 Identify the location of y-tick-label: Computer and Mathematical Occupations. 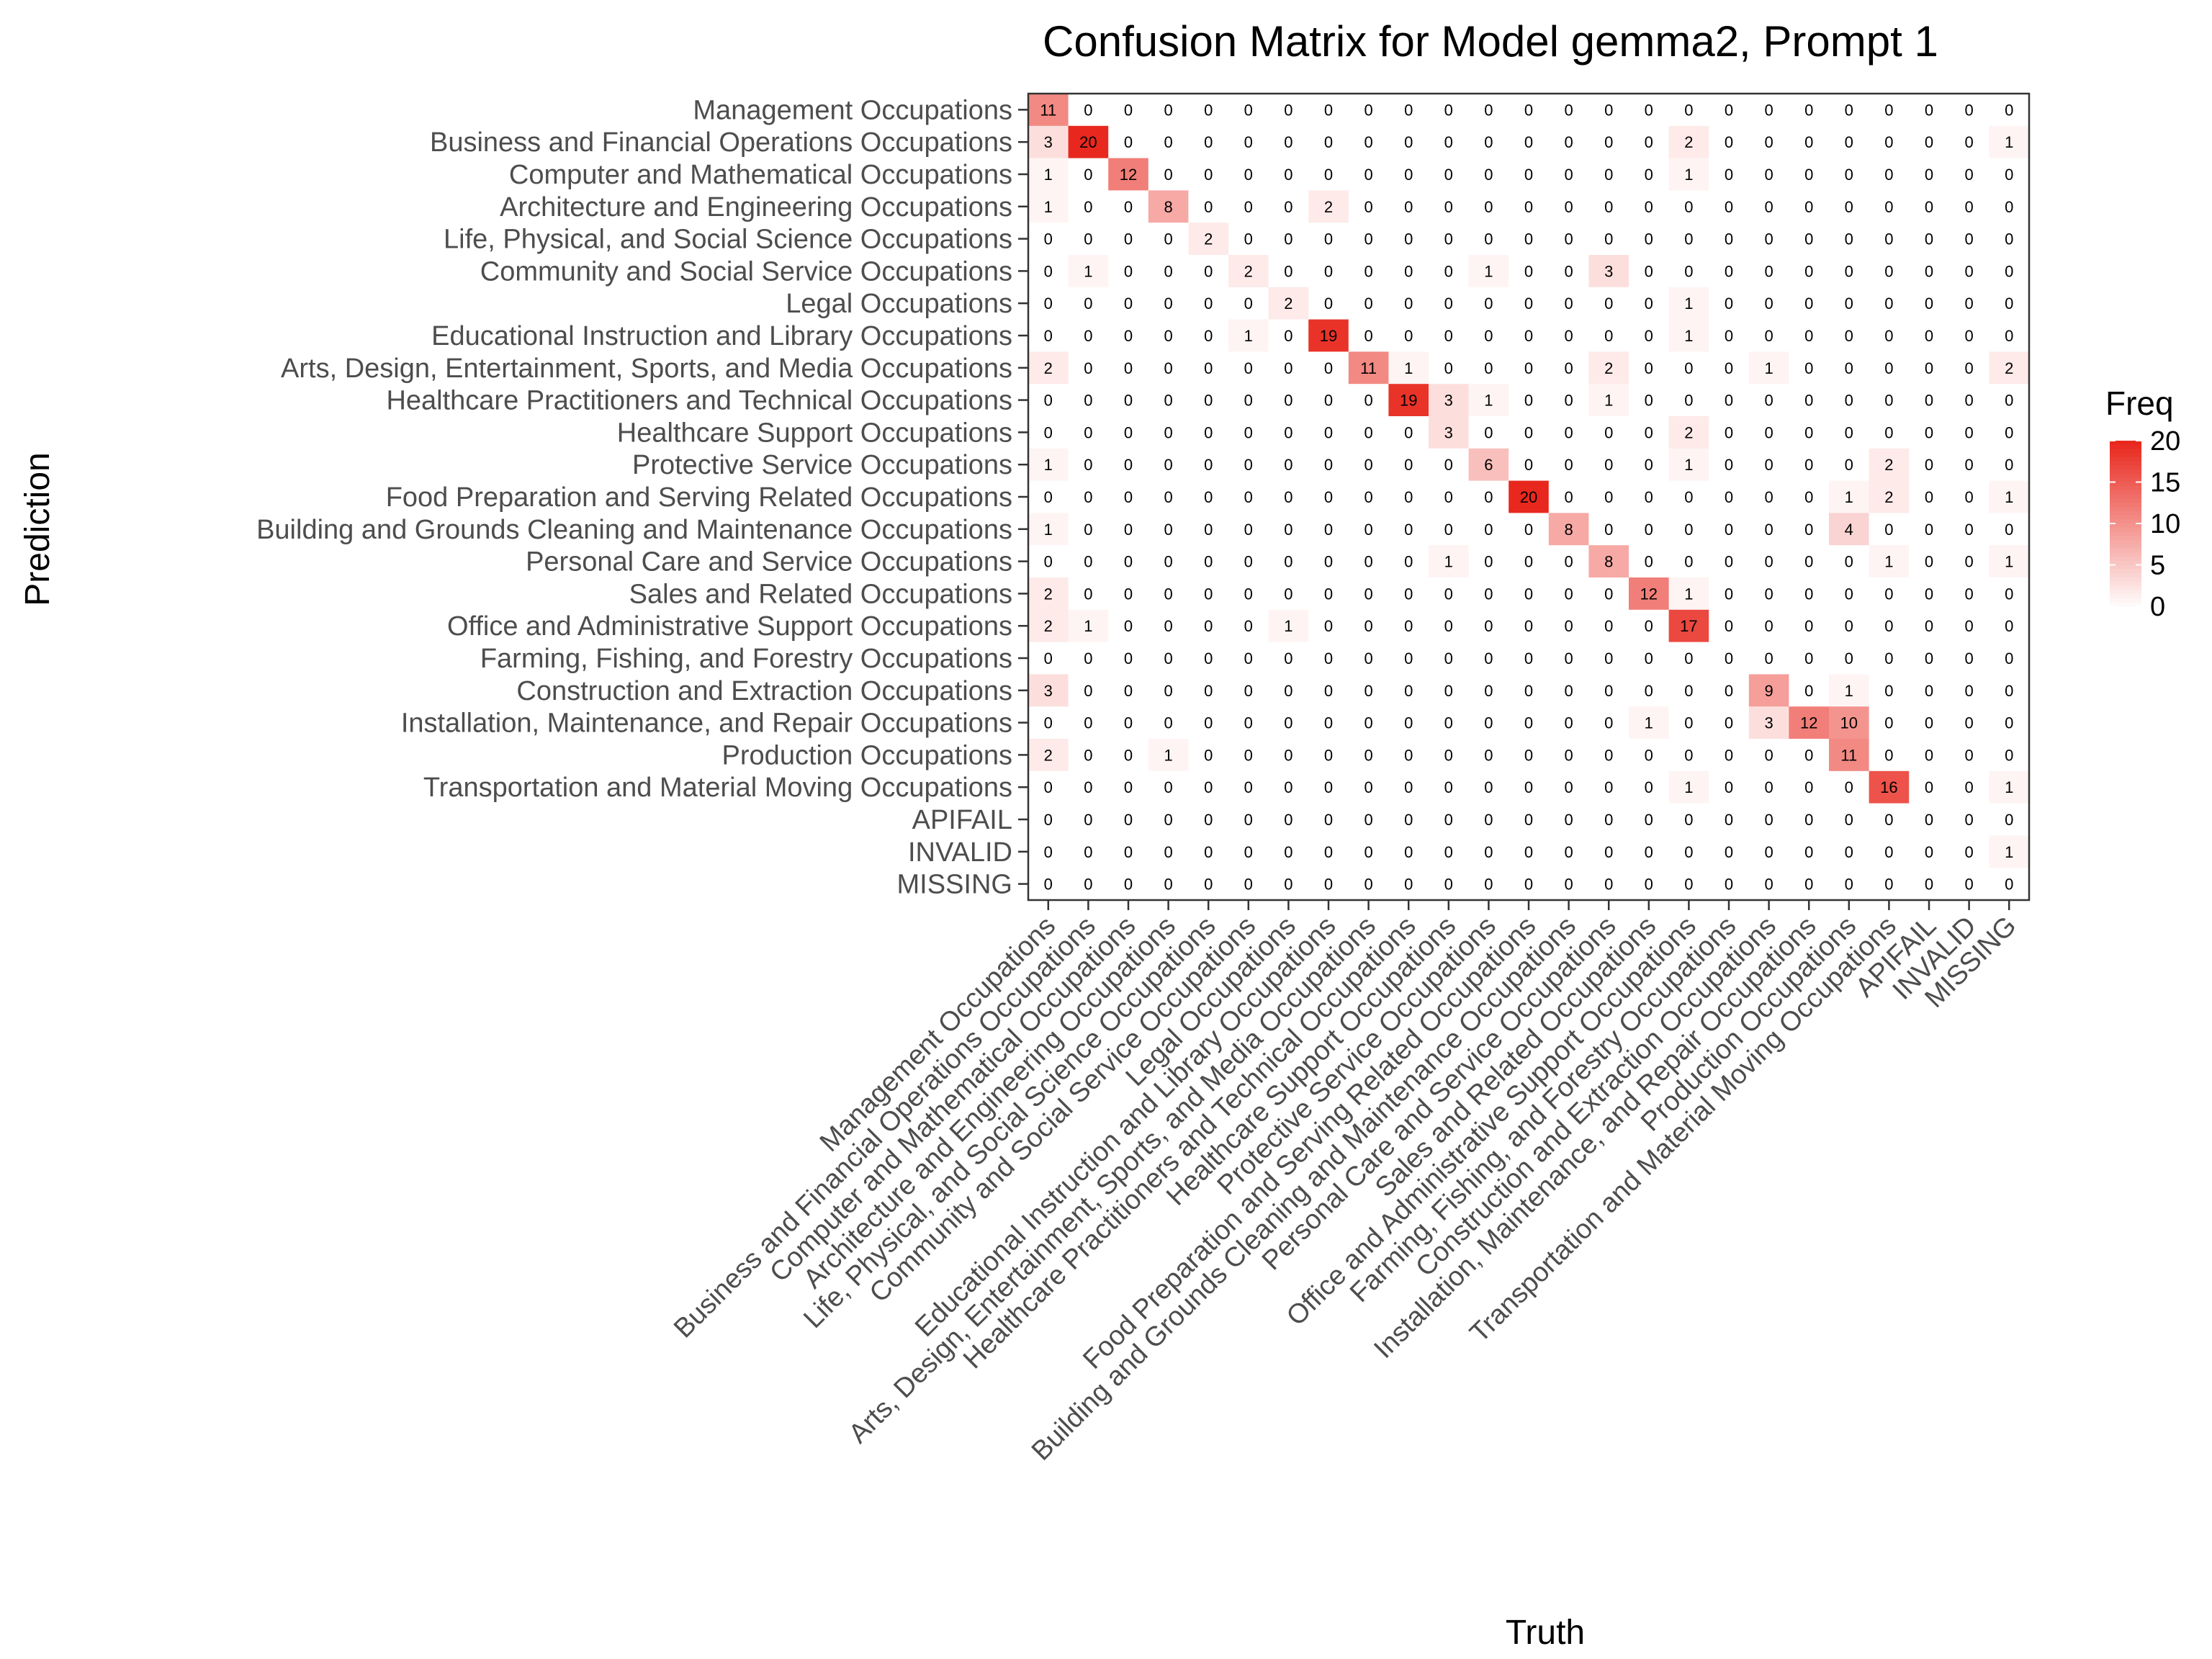
(760, 175).